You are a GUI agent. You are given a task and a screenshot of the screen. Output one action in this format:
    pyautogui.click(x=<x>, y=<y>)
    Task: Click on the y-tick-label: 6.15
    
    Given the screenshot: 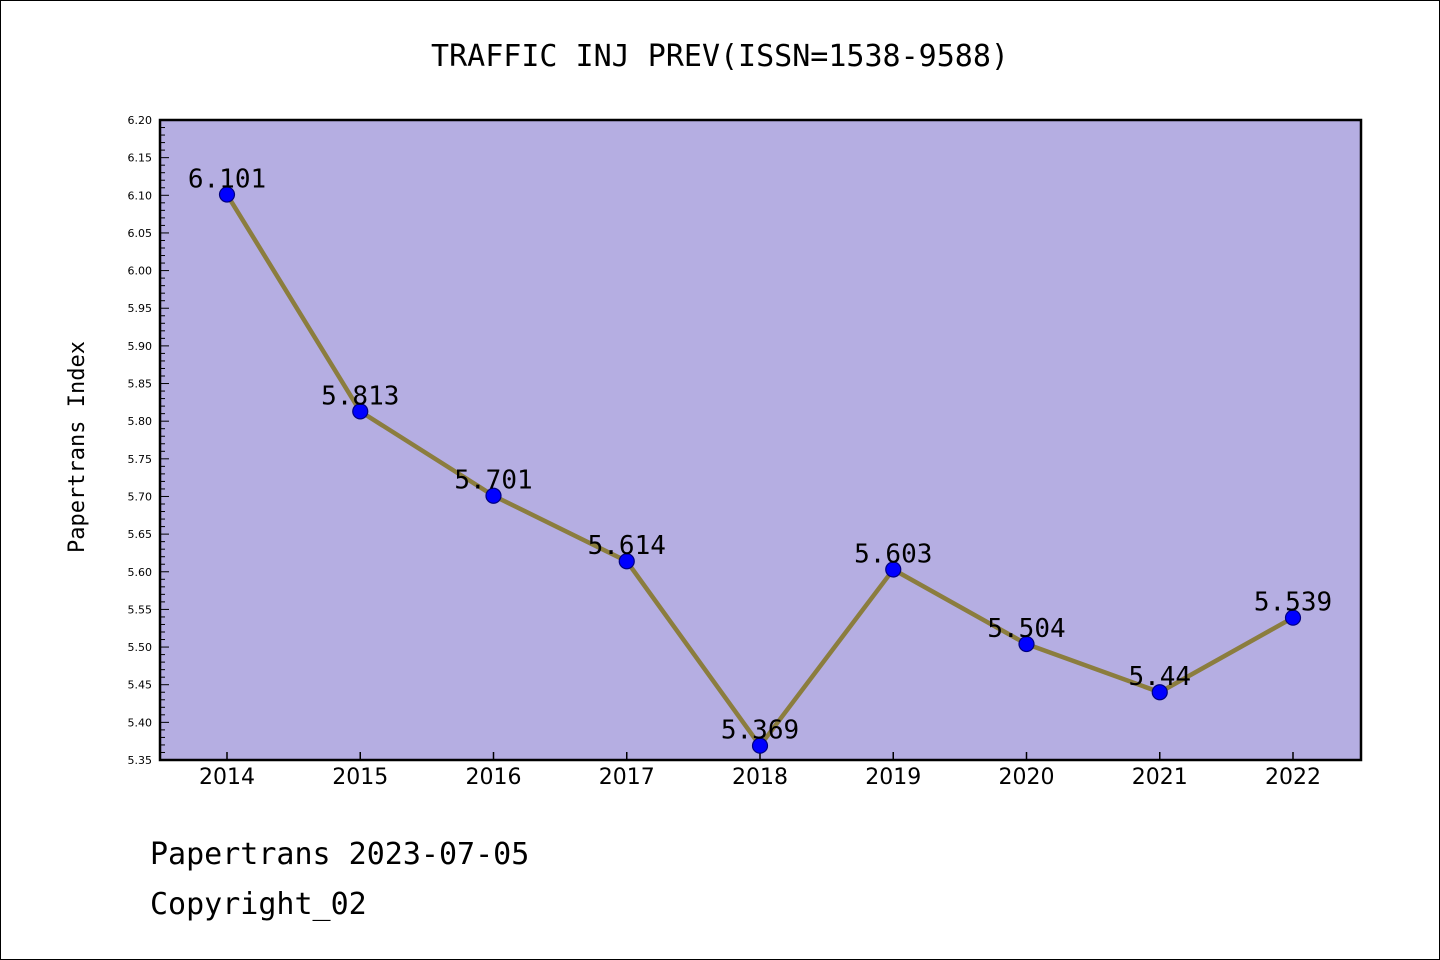 What is the action you would take?
    pyautogui.click(x=140, y=158)
    